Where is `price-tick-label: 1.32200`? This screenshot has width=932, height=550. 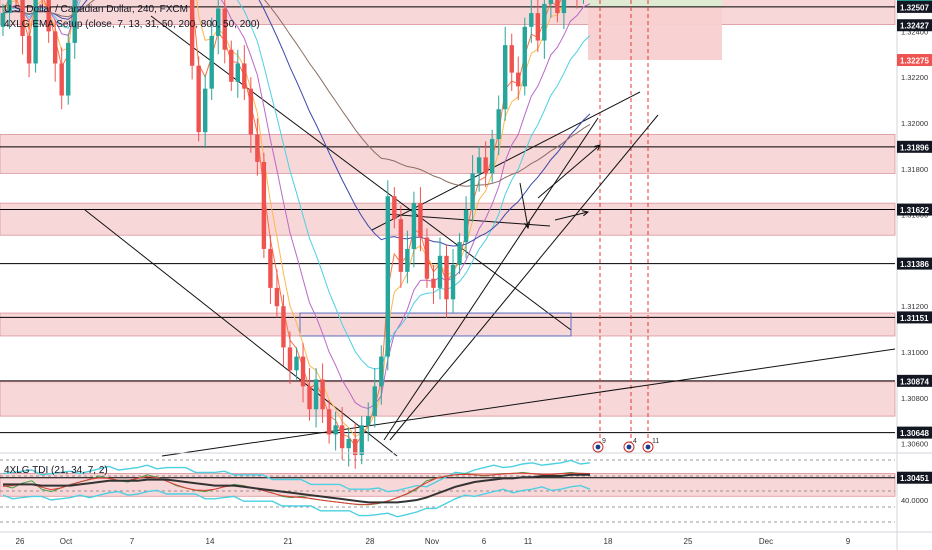
price-tick-label: 1.32200 is located at coordinates (914, 77).